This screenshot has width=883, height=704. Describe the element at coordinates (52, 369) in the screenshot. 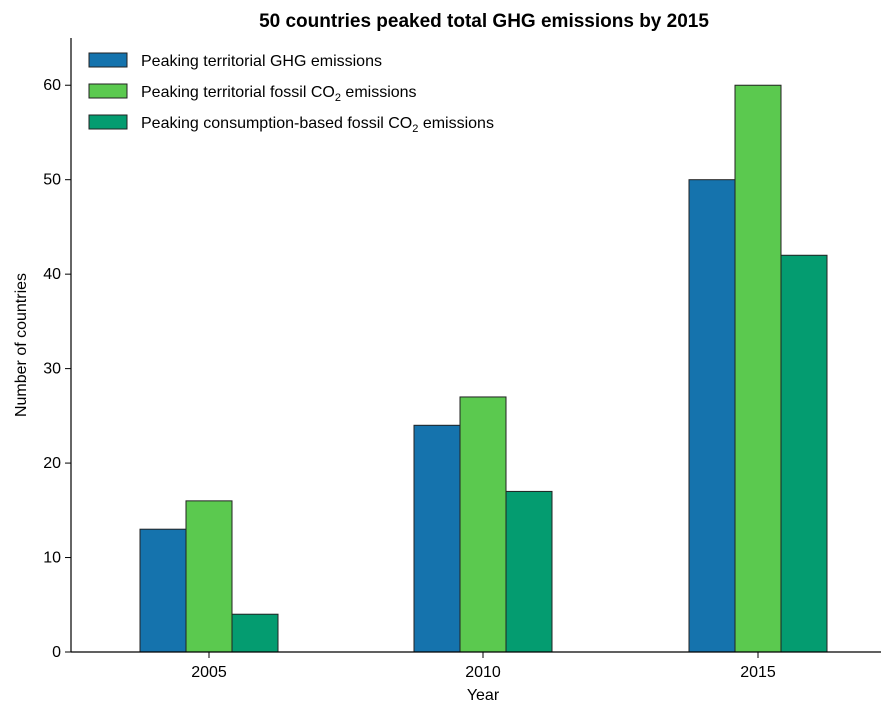

I see `y-tick-label: 30` at that location.